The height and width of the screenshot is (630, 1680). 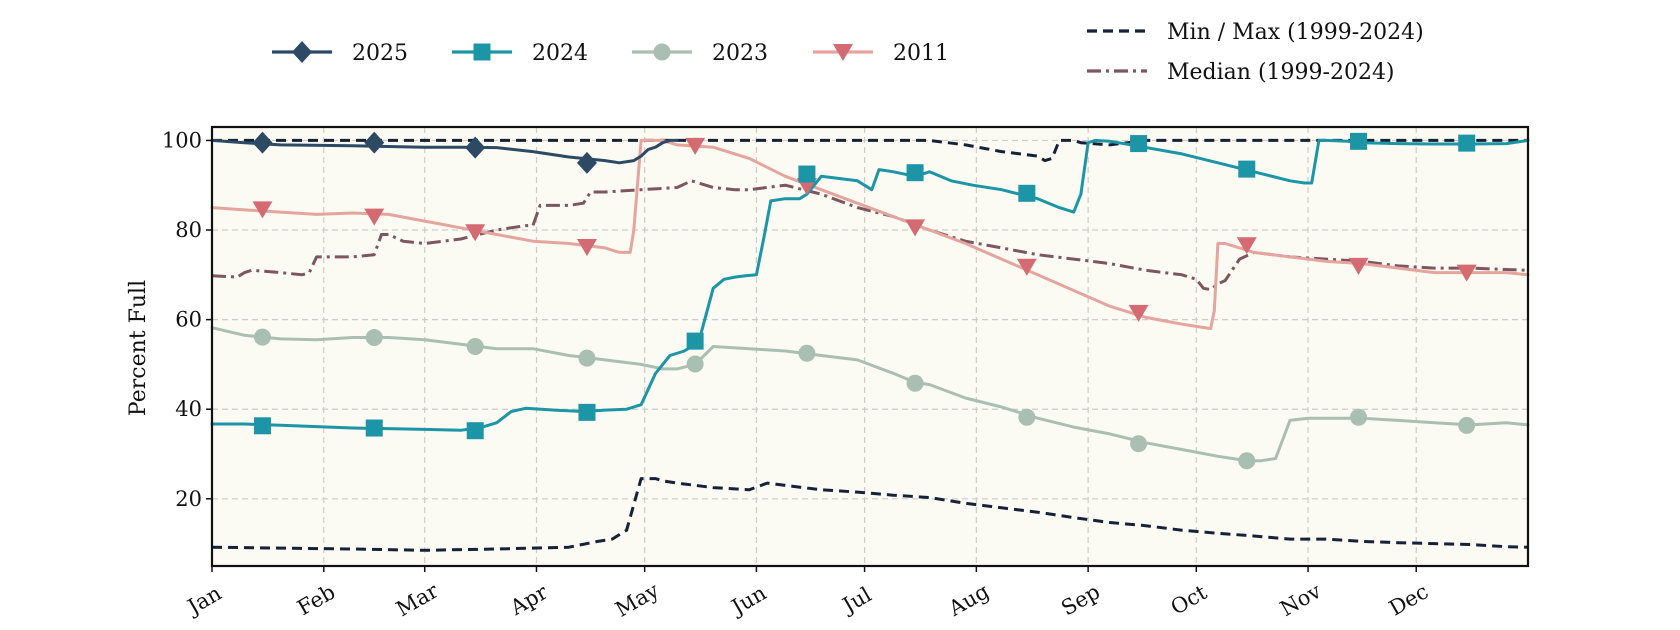 What do you see at coordinates (921, 53) in the screenshot?
I see `legend-label: 2011` at bounding box center [921, 53].